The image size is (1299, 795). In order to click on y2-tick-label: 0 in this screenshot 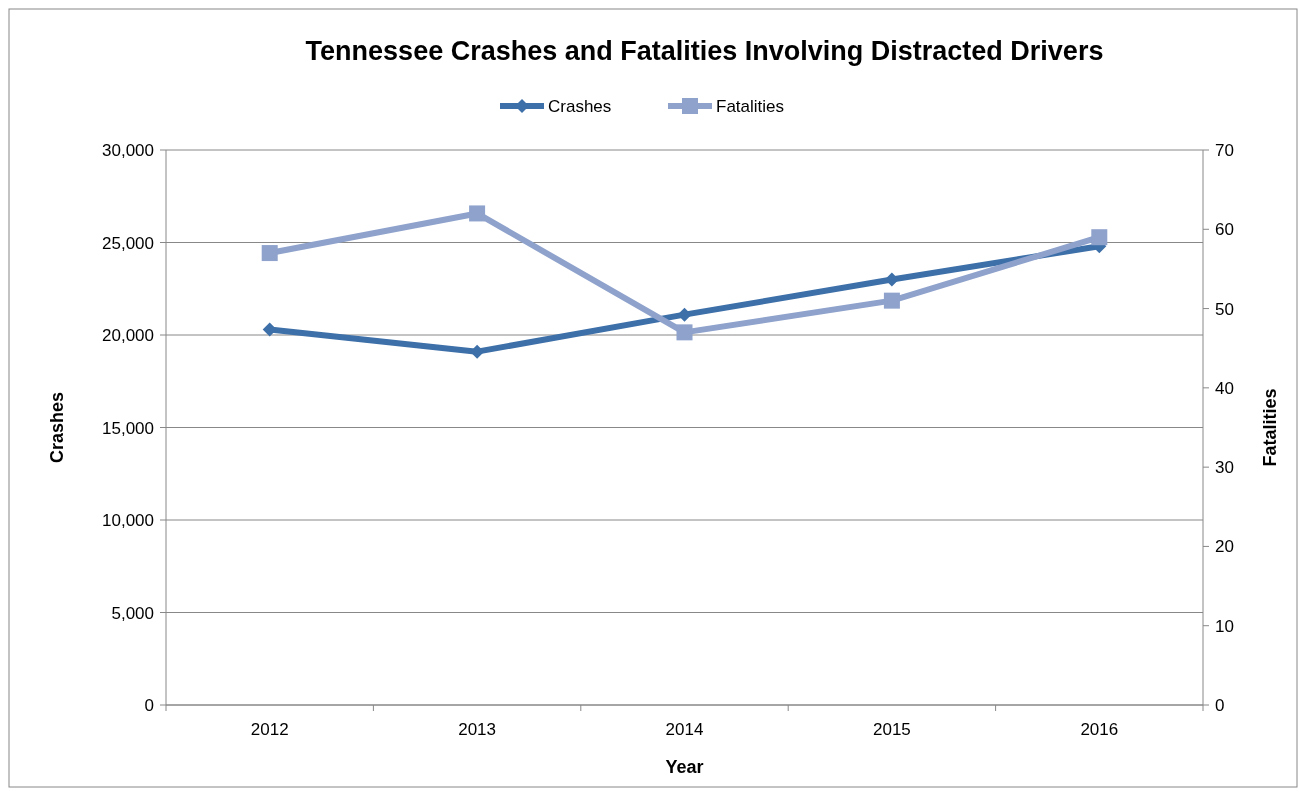, I will do `click(1220, 705)`.